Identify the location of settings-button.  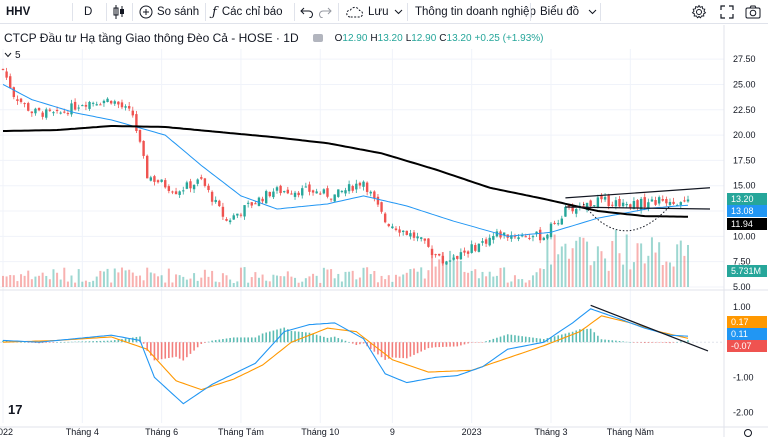
(699, 12).